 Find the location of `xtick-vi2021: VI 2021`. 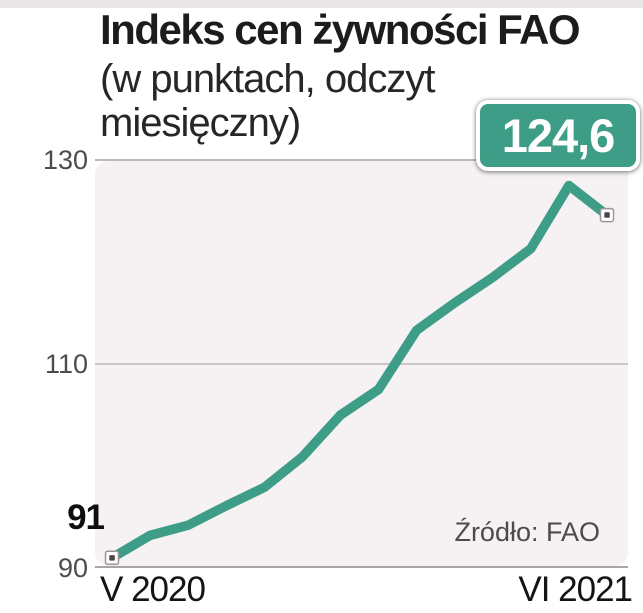

xtick-vi2021: VI 2021 is located at coordinates (575, 589).